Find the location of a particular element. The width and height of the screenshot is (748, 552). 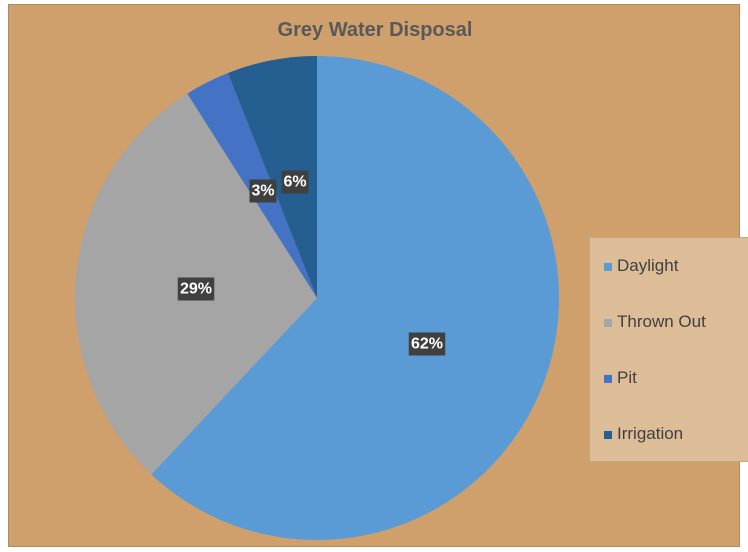

data-label-text: 6% is located at coordinates (294, 182).